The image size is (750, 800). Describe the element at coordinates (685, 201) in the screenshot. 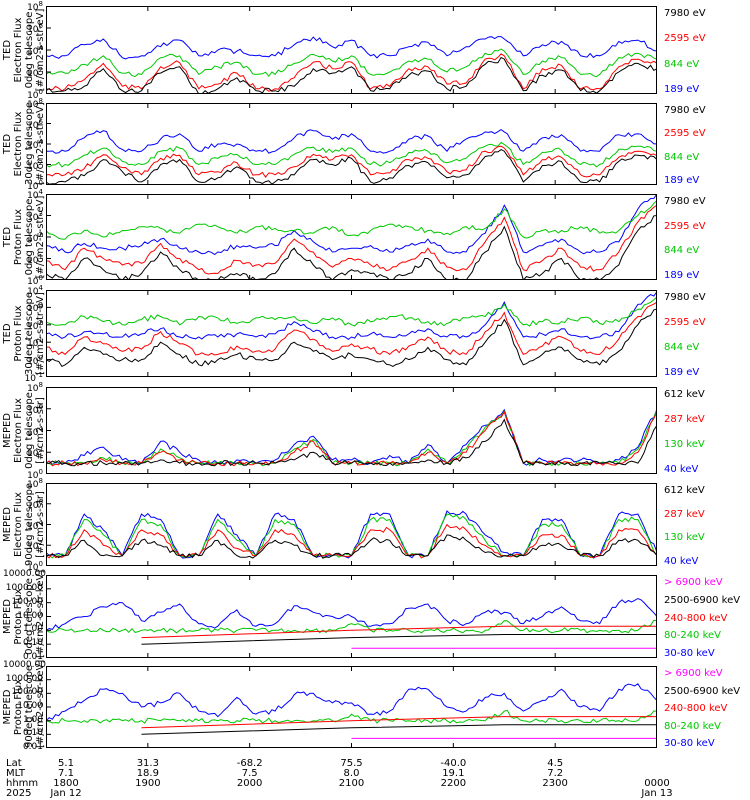

I see `legend-entry: 7980 eV` at that location.